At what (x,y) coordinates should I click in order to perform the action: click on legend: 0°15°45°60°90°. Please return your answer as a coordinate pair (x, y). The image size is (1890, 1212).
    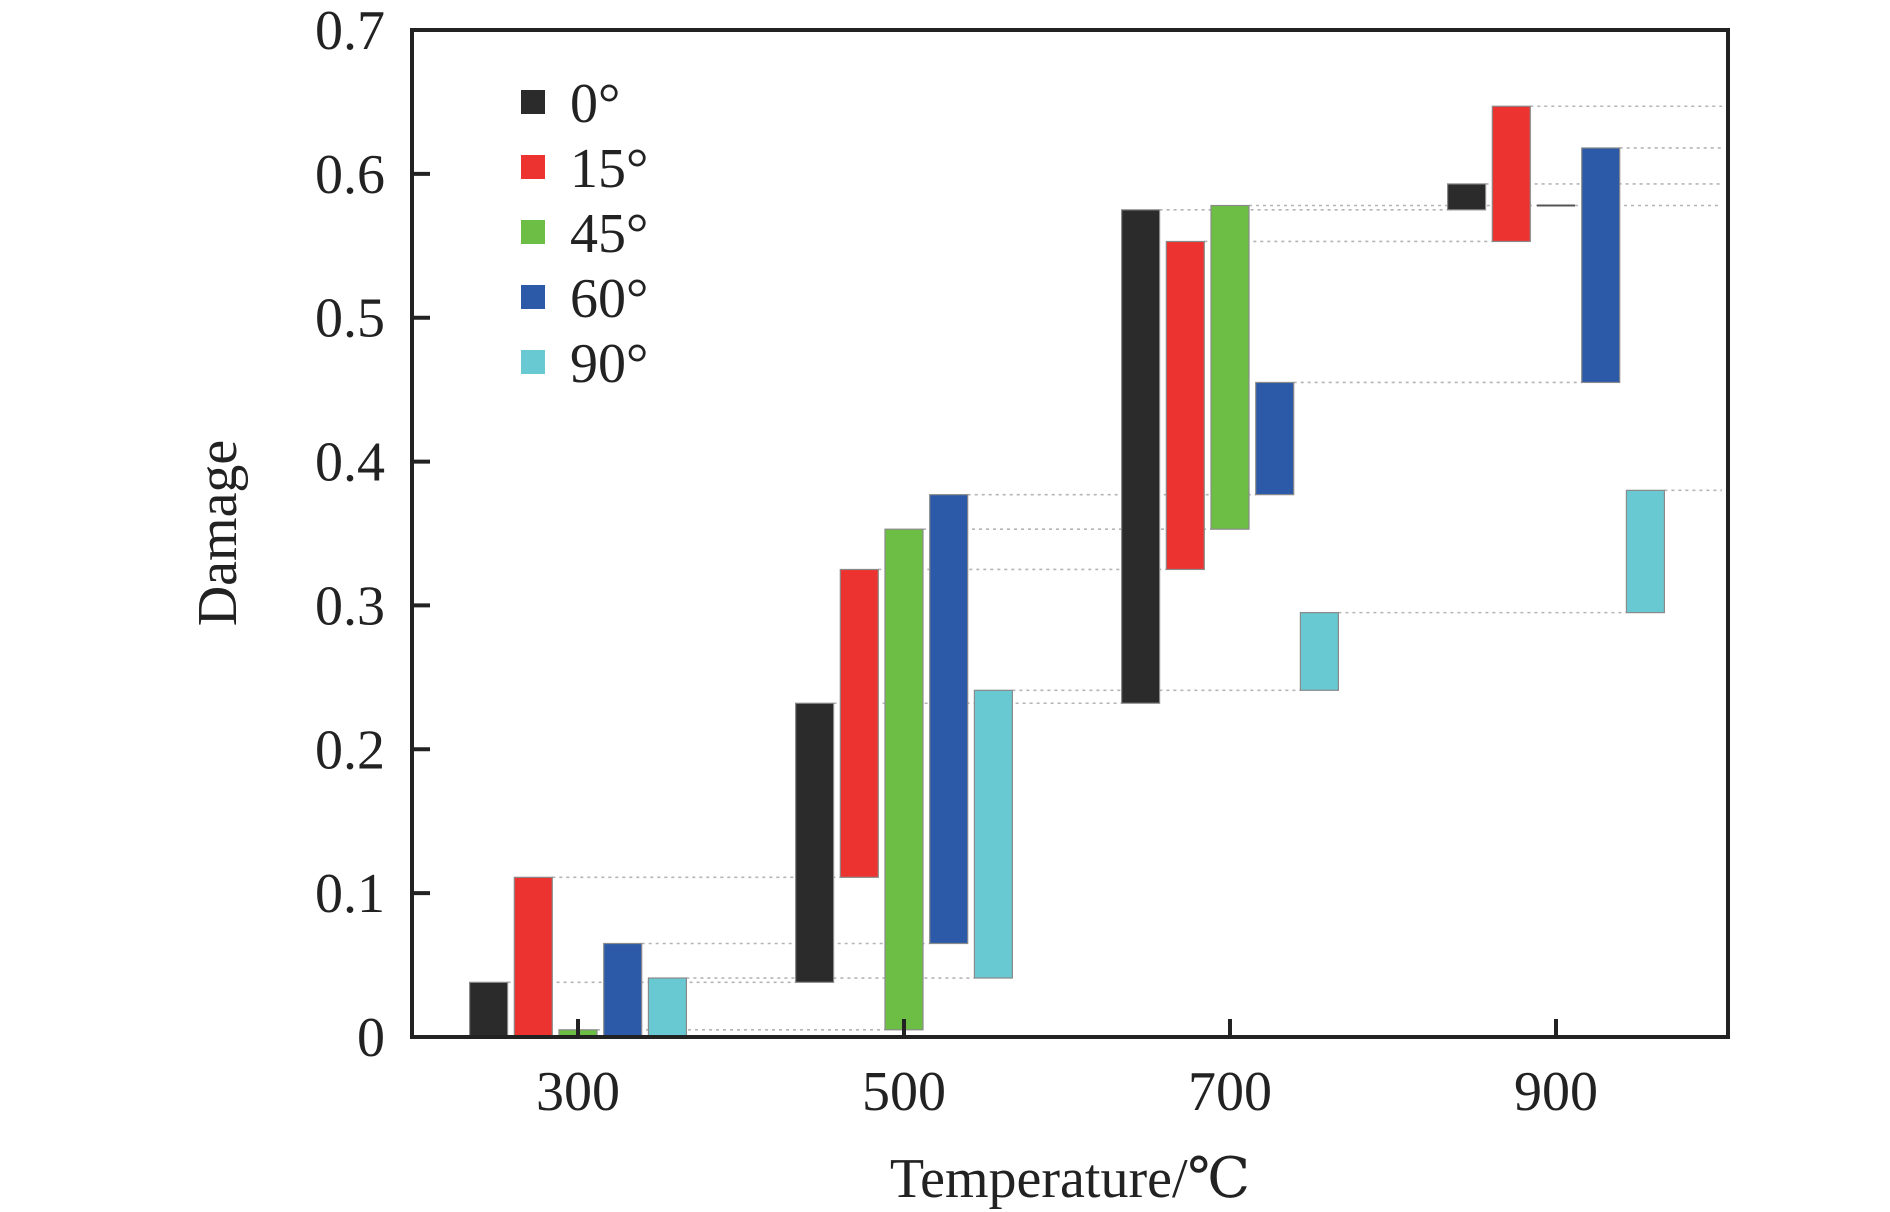
    Looking at the image, I should click on (584, 234).